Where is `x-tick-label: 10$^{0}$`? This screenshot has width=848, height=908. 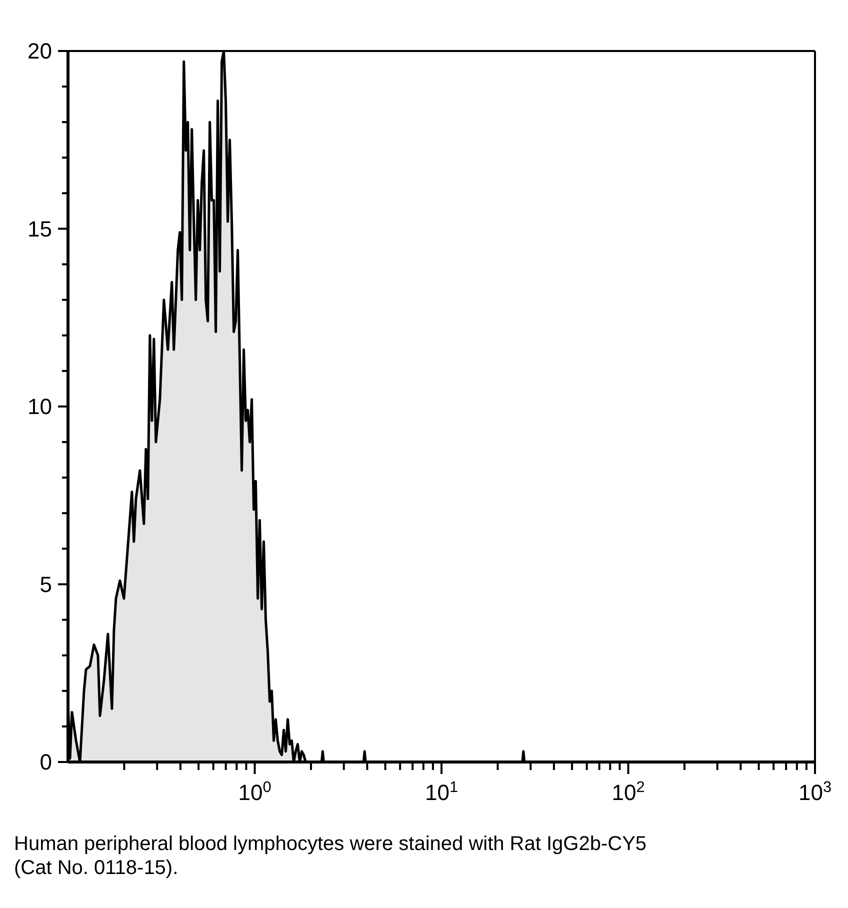
x-tick-label: 10$^{0}$ is located at coordinates (255, 791).